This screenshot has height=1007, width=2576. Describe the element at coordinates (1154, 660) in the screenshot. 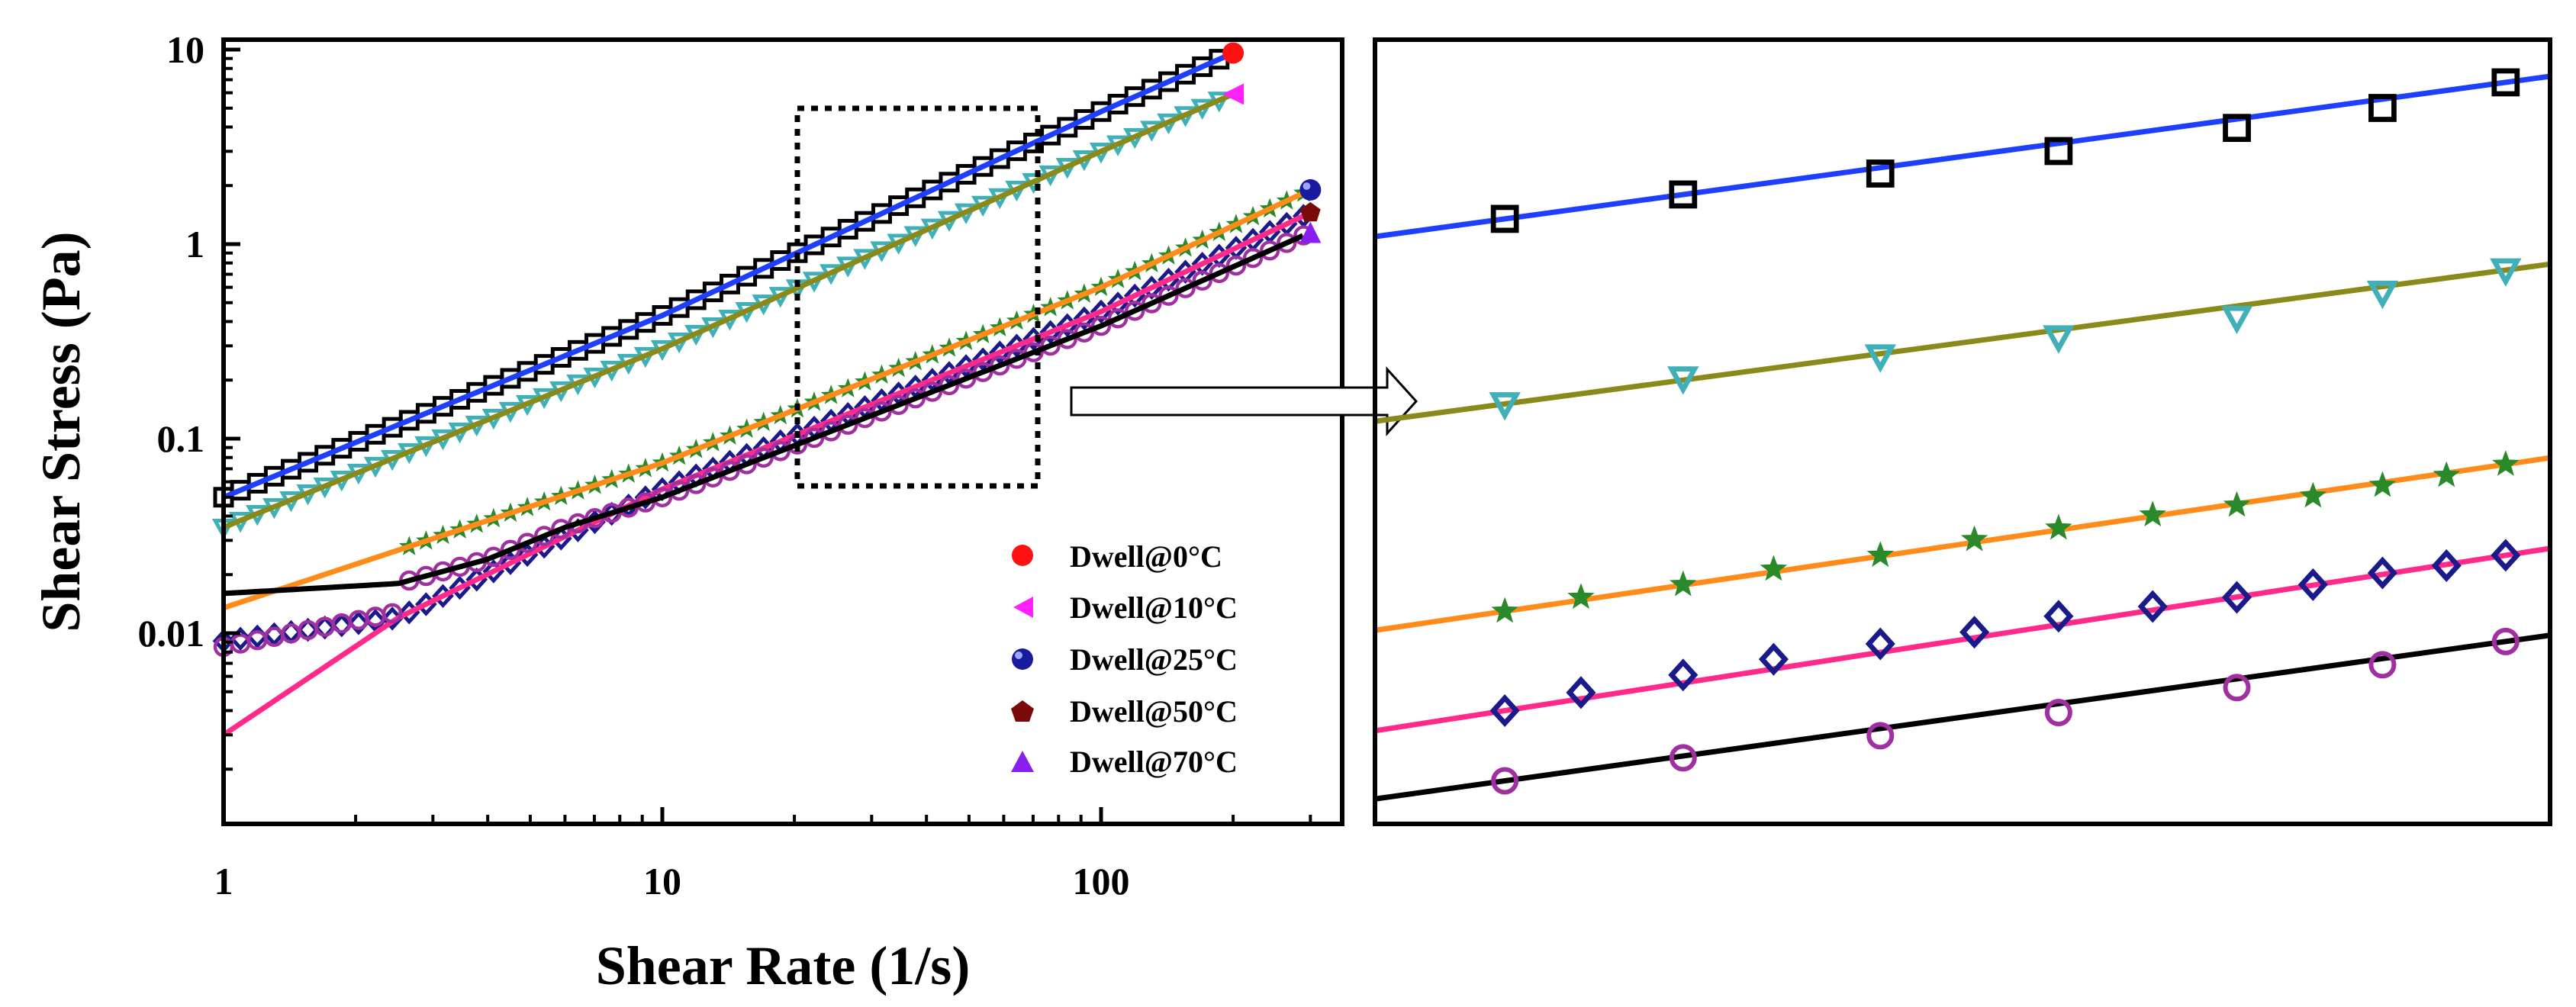

I see `legend-label-2: Dwell@25°C` at that location.